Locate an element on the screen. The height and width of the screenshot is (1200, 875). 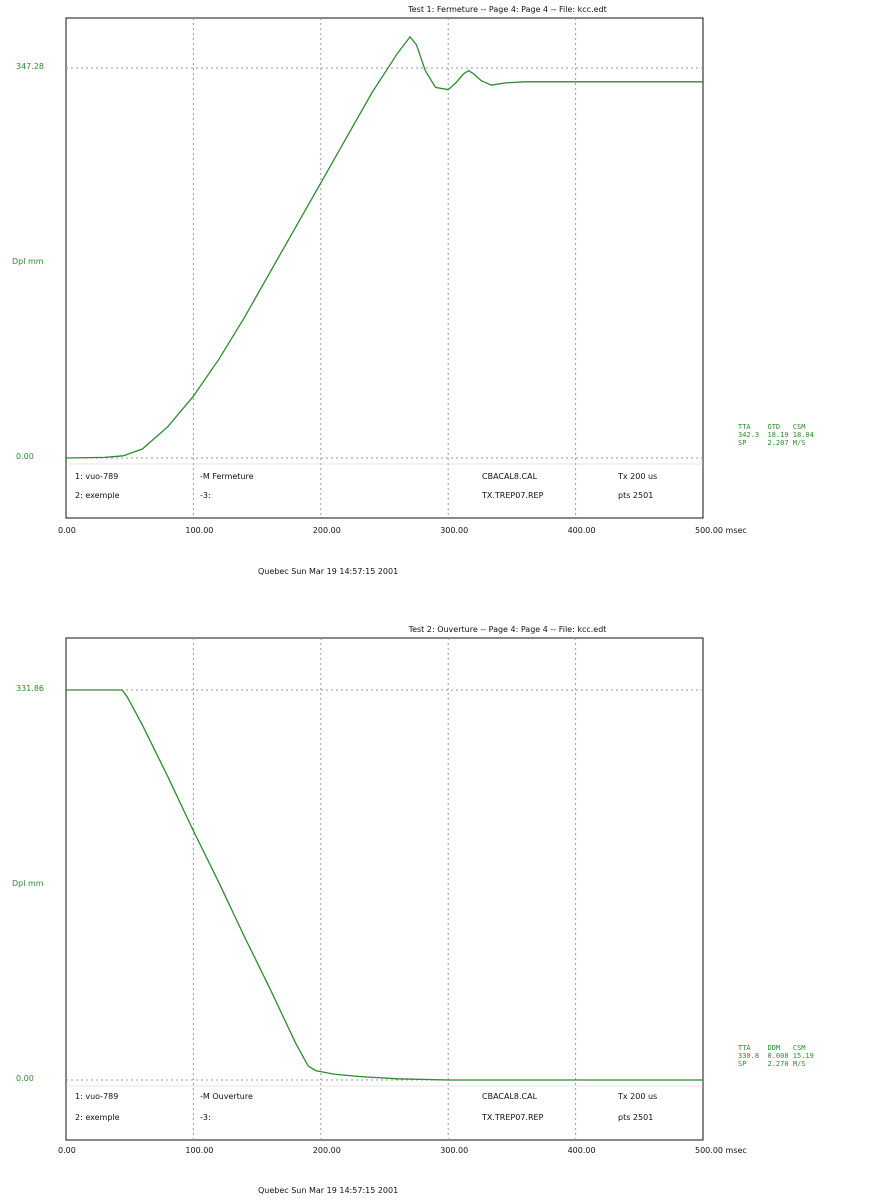
y-label-top: 331.86 is located at coordinates (30, 688).